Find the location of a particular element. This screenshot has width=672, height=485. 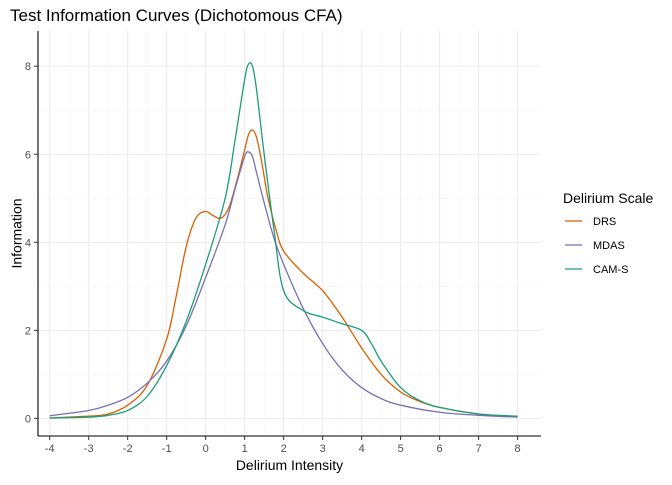

y-tick-label: 8 is located at coordinates (28, 67).